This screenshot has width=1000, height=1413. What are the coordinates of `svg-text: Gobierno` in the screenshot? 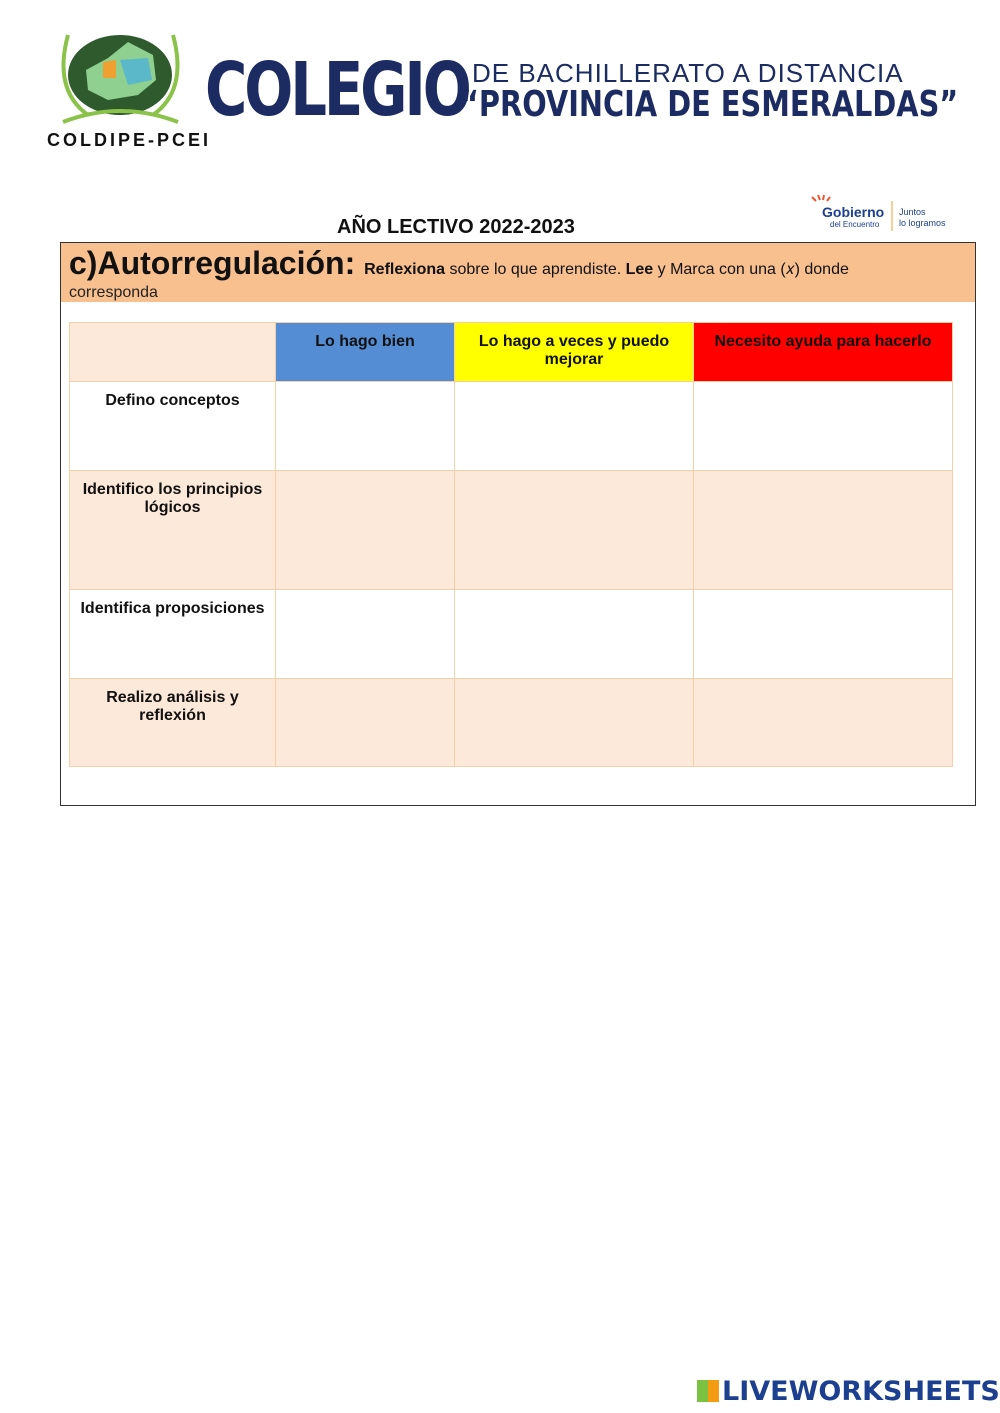 It's located at (853, 212).